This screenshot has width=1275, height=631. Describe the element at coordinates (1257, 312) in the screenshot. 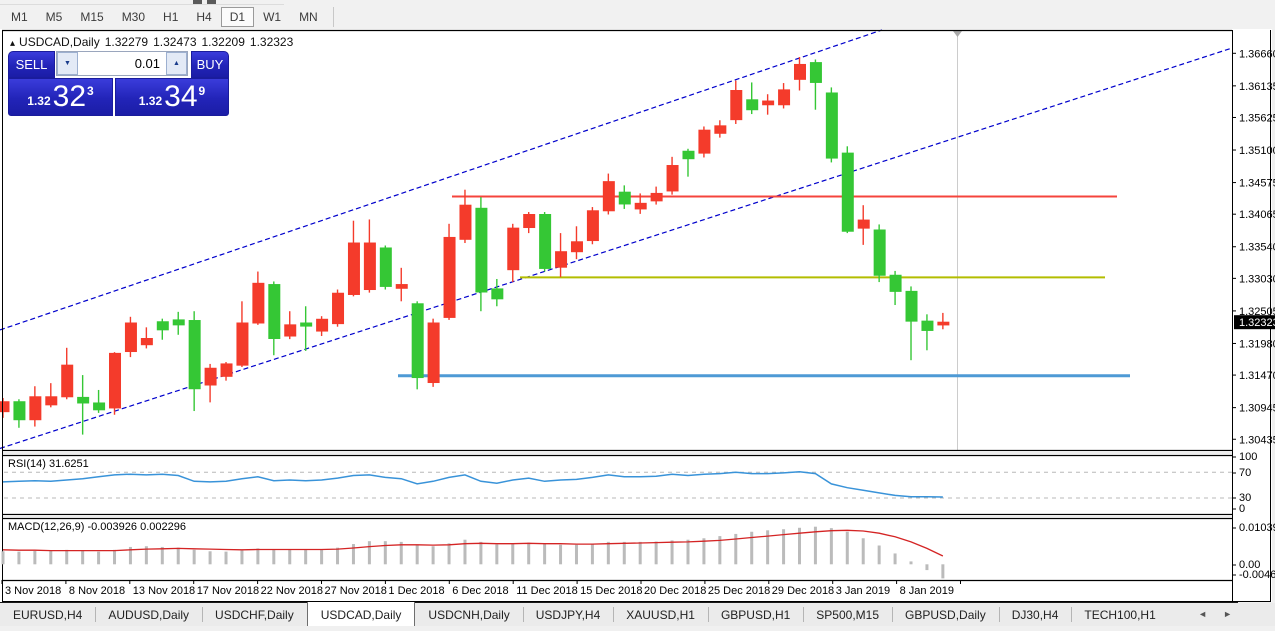

I see `price-axis-label: 1.32505` at that location.